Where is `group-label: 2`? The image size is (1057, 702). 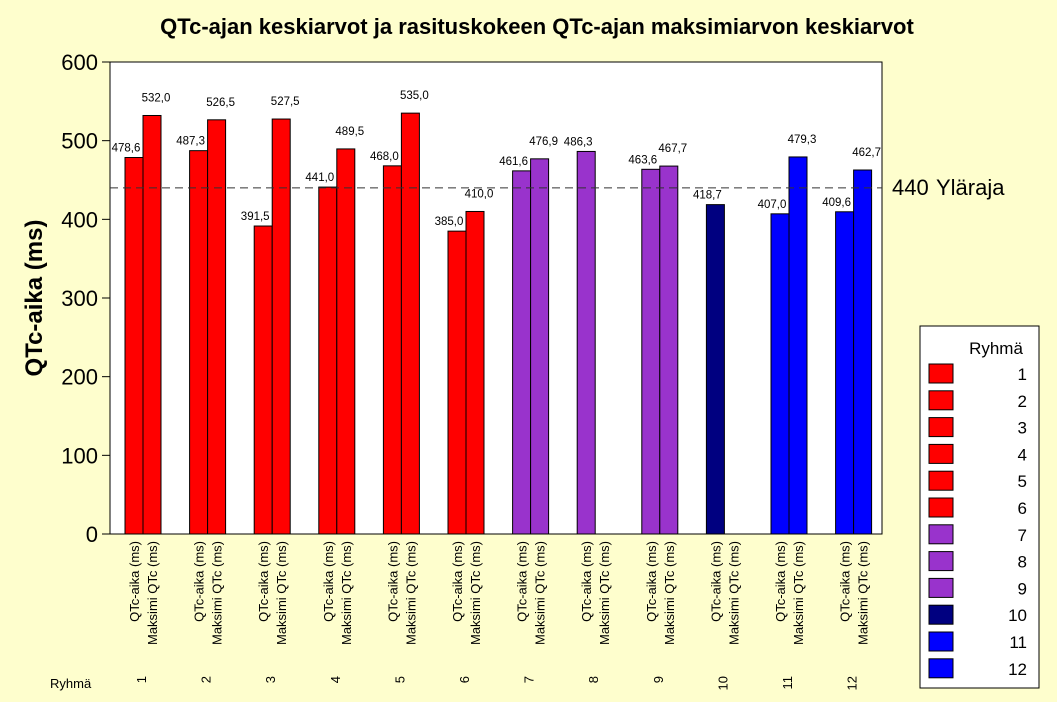
group-label: 2 is located at coordinates (206, 679).